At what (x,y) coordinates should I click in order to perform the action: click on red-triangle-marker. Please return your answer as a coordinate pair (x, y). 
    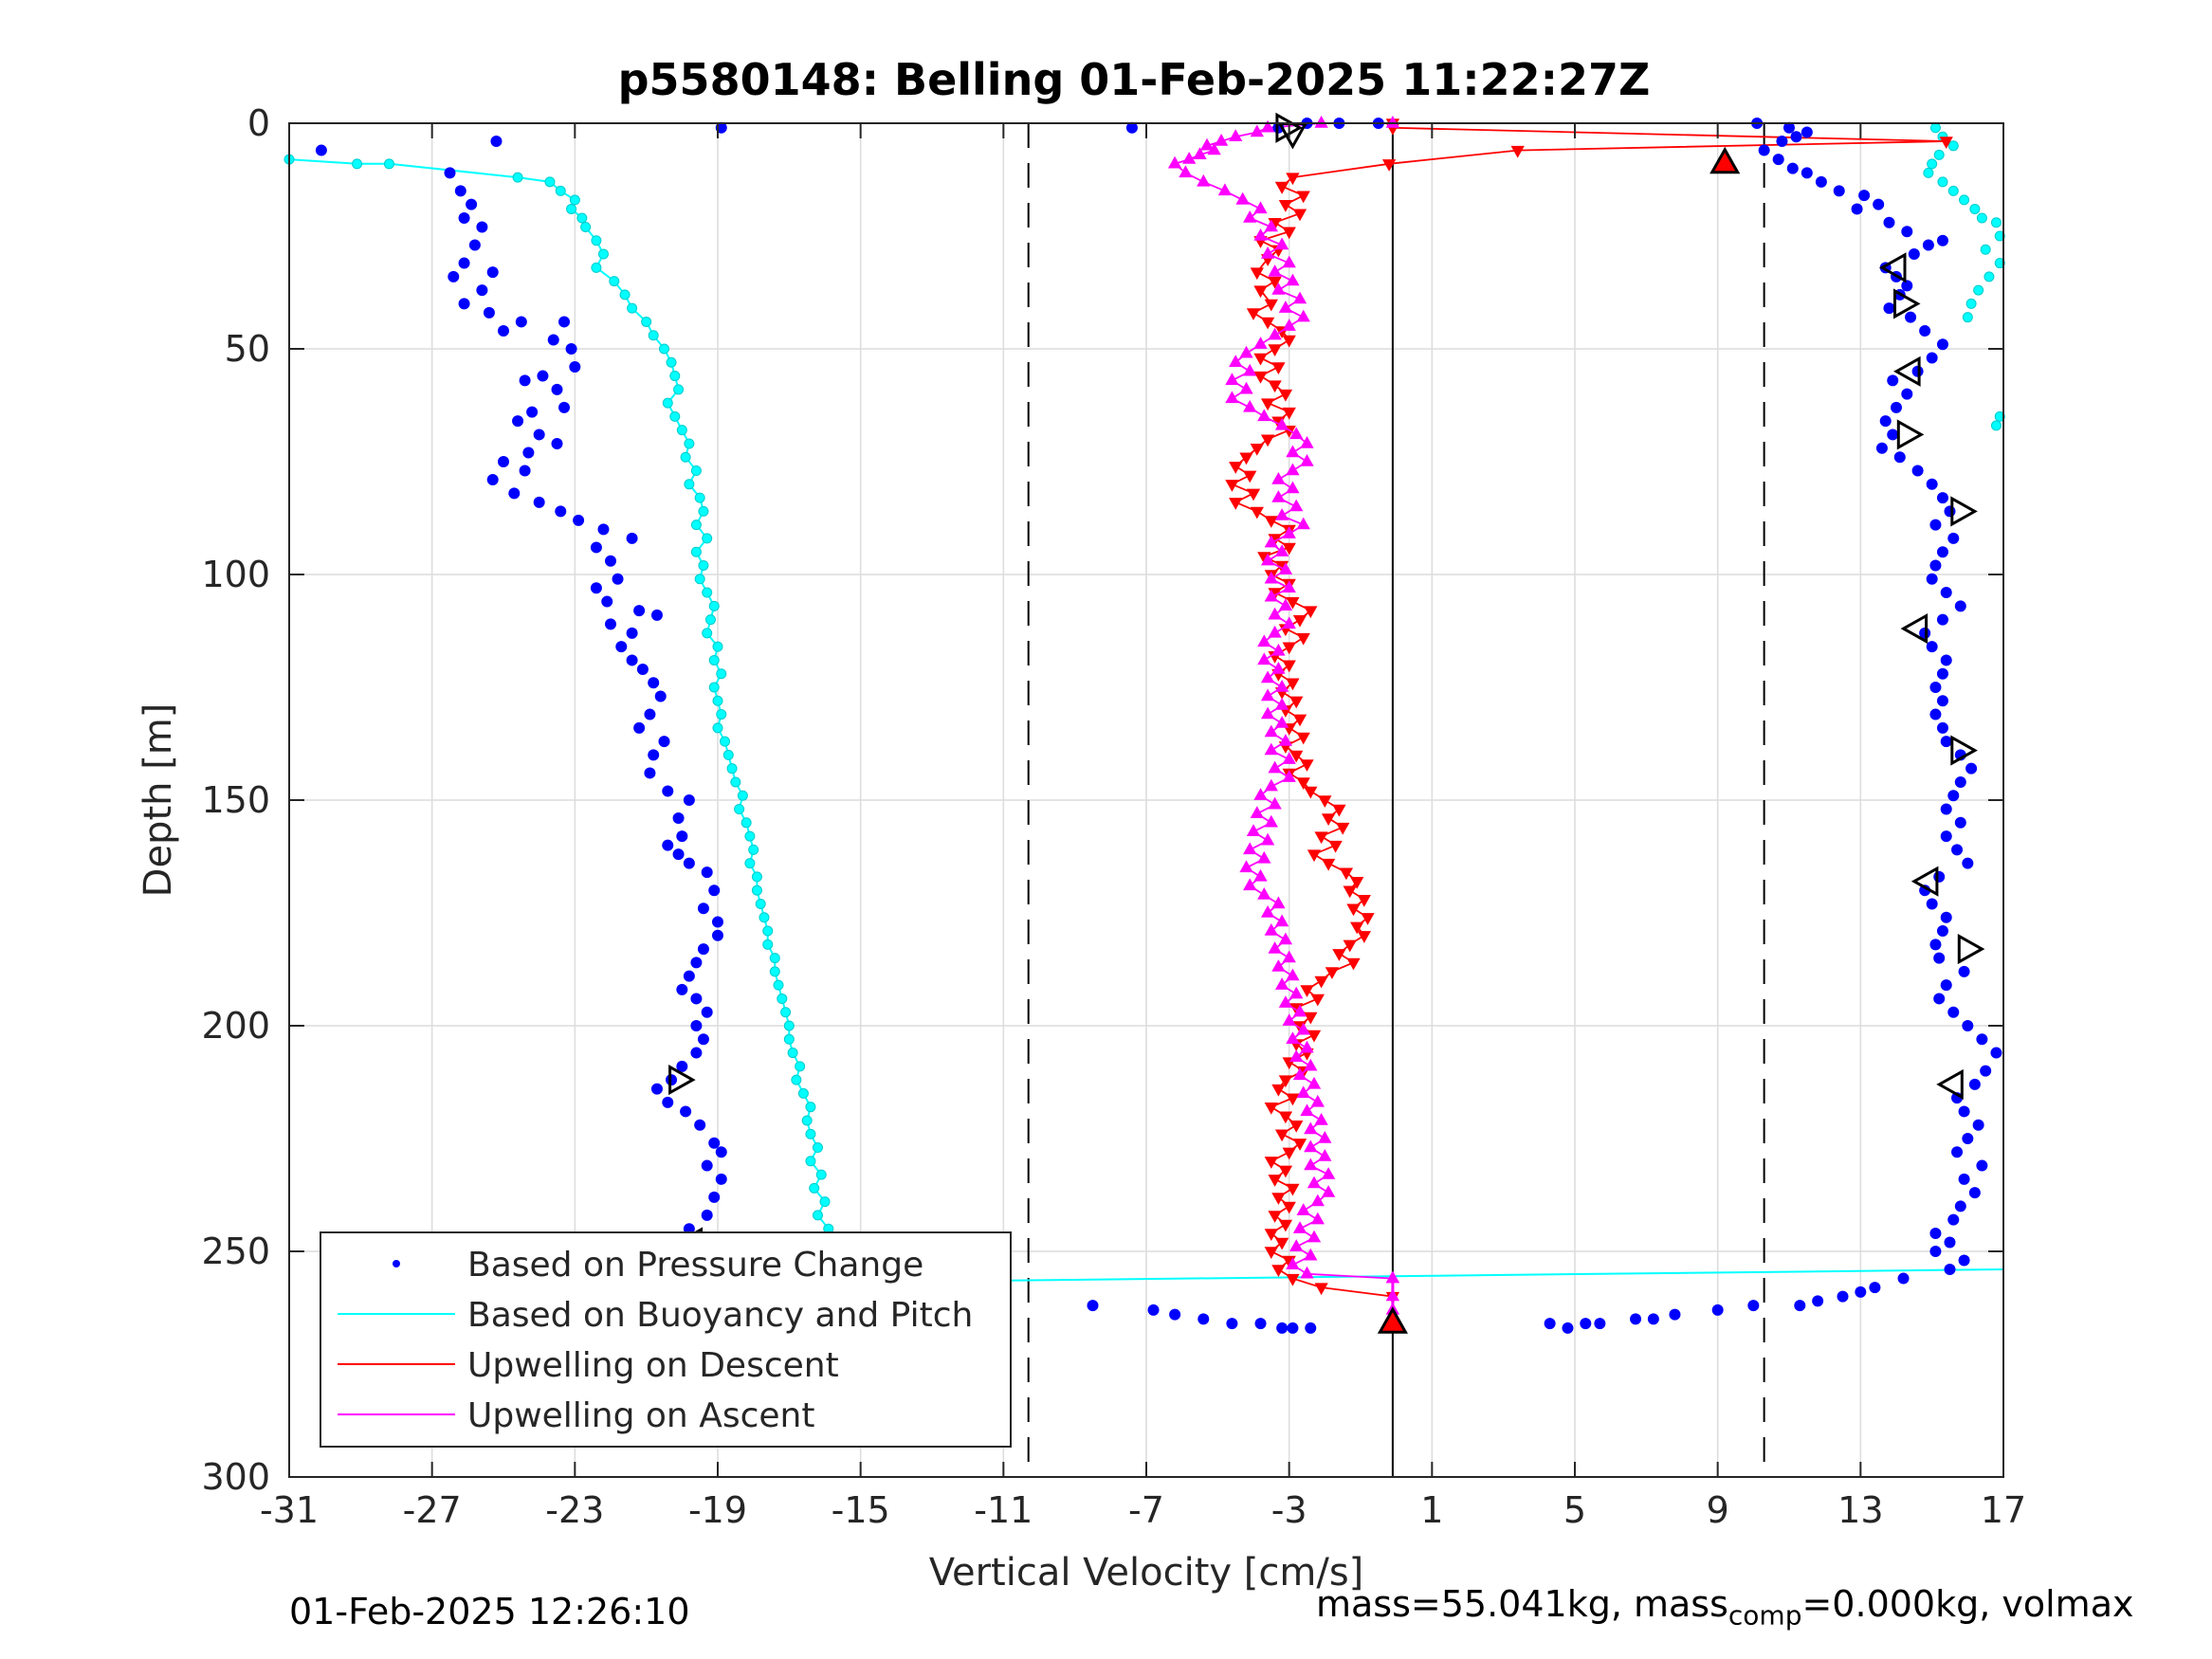
    Looking at the image, I should click on (1725, 160).